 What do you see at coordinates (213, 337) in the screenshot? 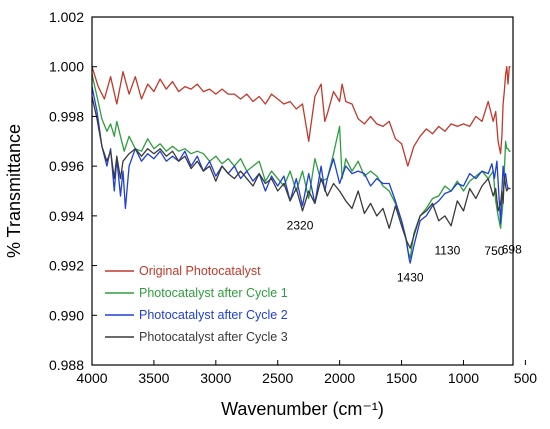
I see `legend-label: Photocatalyst after Cycle 3` at bounding box center [213, 337].